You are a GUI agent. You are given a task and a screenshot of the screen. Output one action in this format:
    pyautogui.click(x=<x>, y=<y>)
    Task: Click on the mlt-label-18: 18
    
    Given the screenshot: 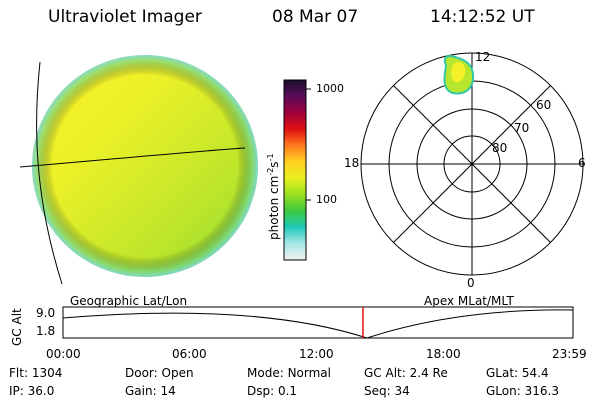 What is the action you would take?
    pyautogui.click(x=351, y=163)
    